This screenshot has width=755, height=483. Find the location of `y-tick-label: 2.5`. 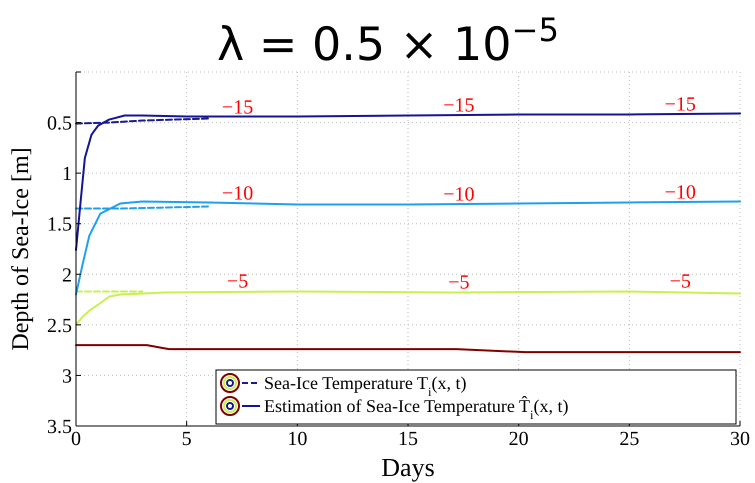

y-tick-label: 2.5 is located at coordinates (59, 325).